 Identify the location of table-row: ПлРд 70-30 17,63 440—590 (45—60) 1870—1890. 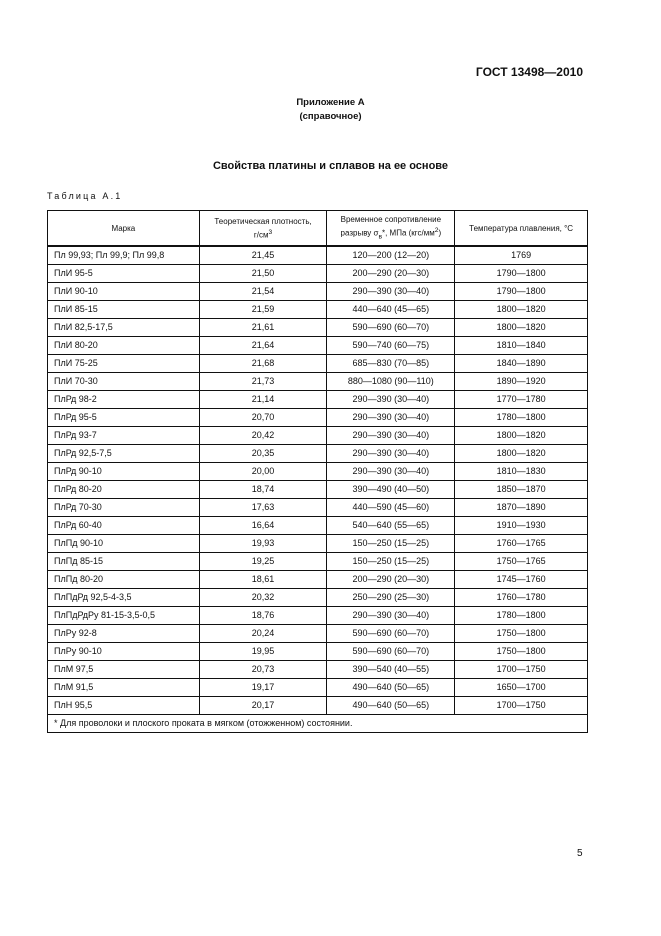
(317, 507).